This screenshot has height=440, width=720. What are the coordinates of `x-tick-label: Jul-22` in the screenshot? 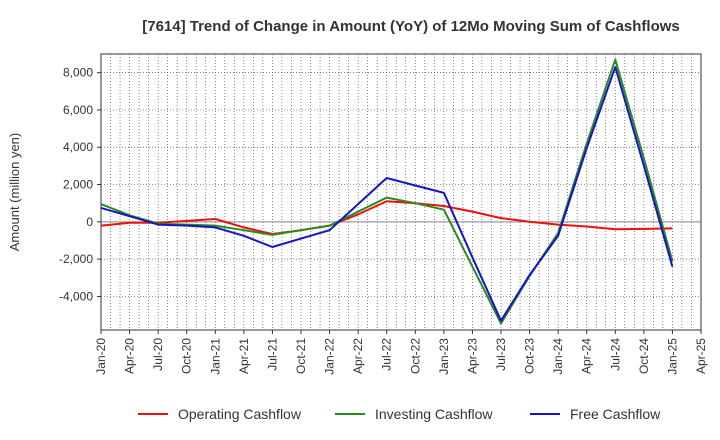 It's located at (387, 354).